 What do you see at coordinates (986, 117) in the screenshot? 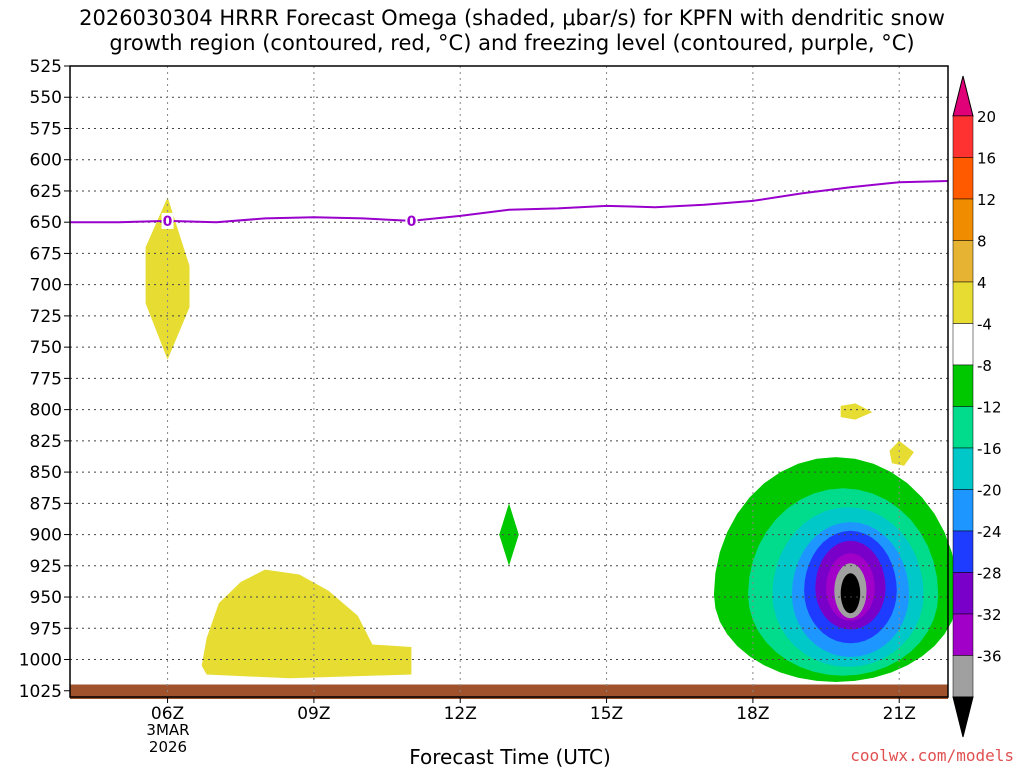
I see `colorbar-label: 20` at bounding box center [986, 117].